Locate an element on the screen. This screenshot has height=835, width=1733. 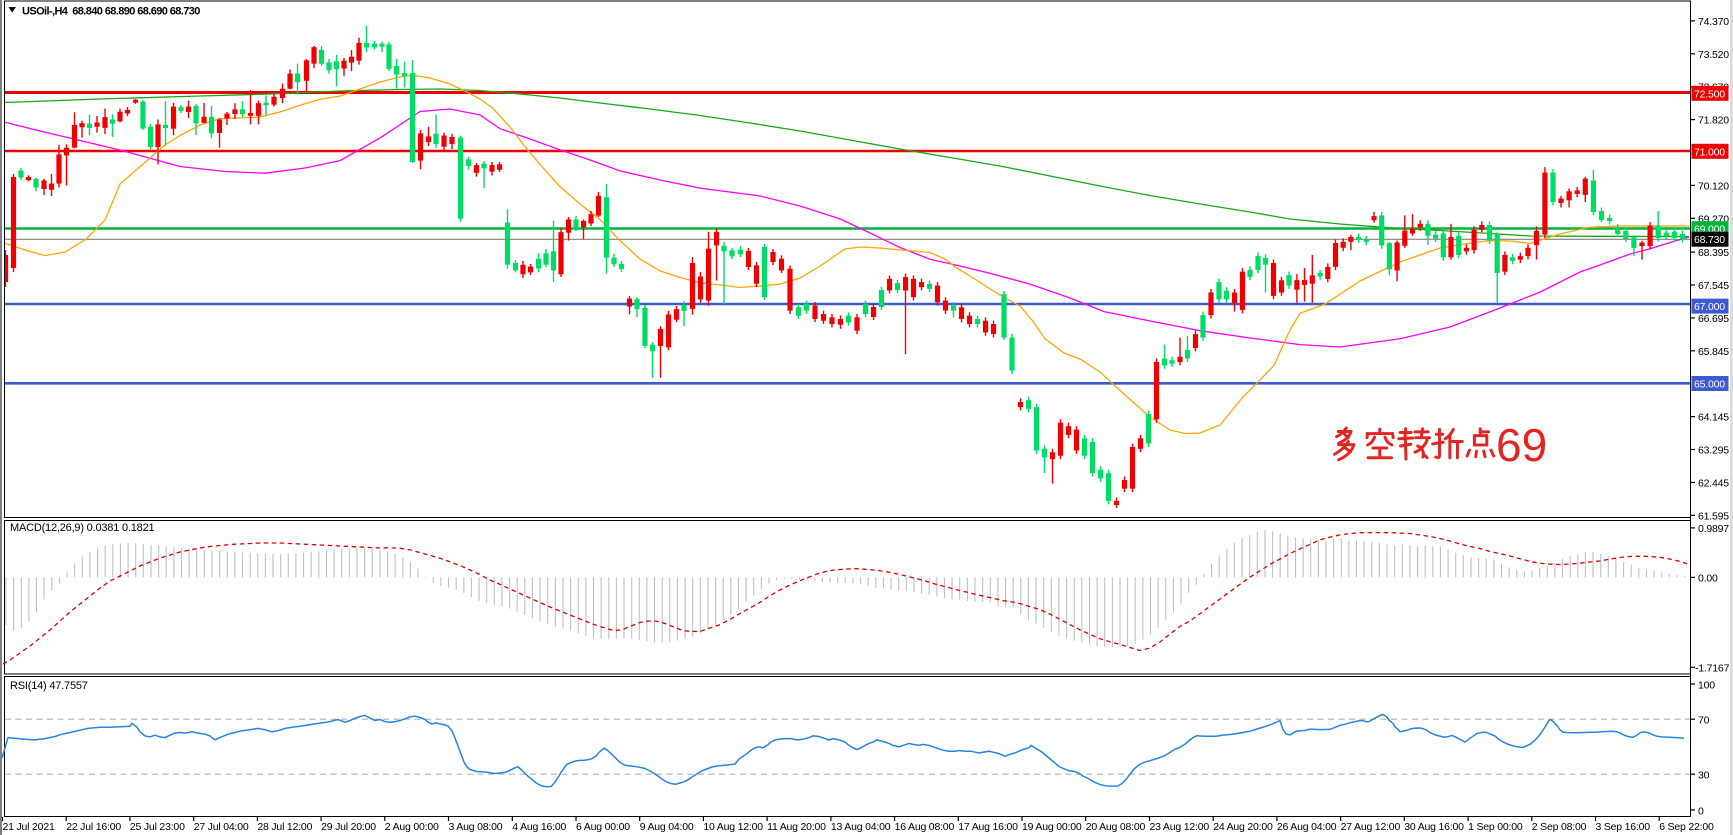
svg-text: 6 Aug 00:00 is located at coordinates (603, 827).